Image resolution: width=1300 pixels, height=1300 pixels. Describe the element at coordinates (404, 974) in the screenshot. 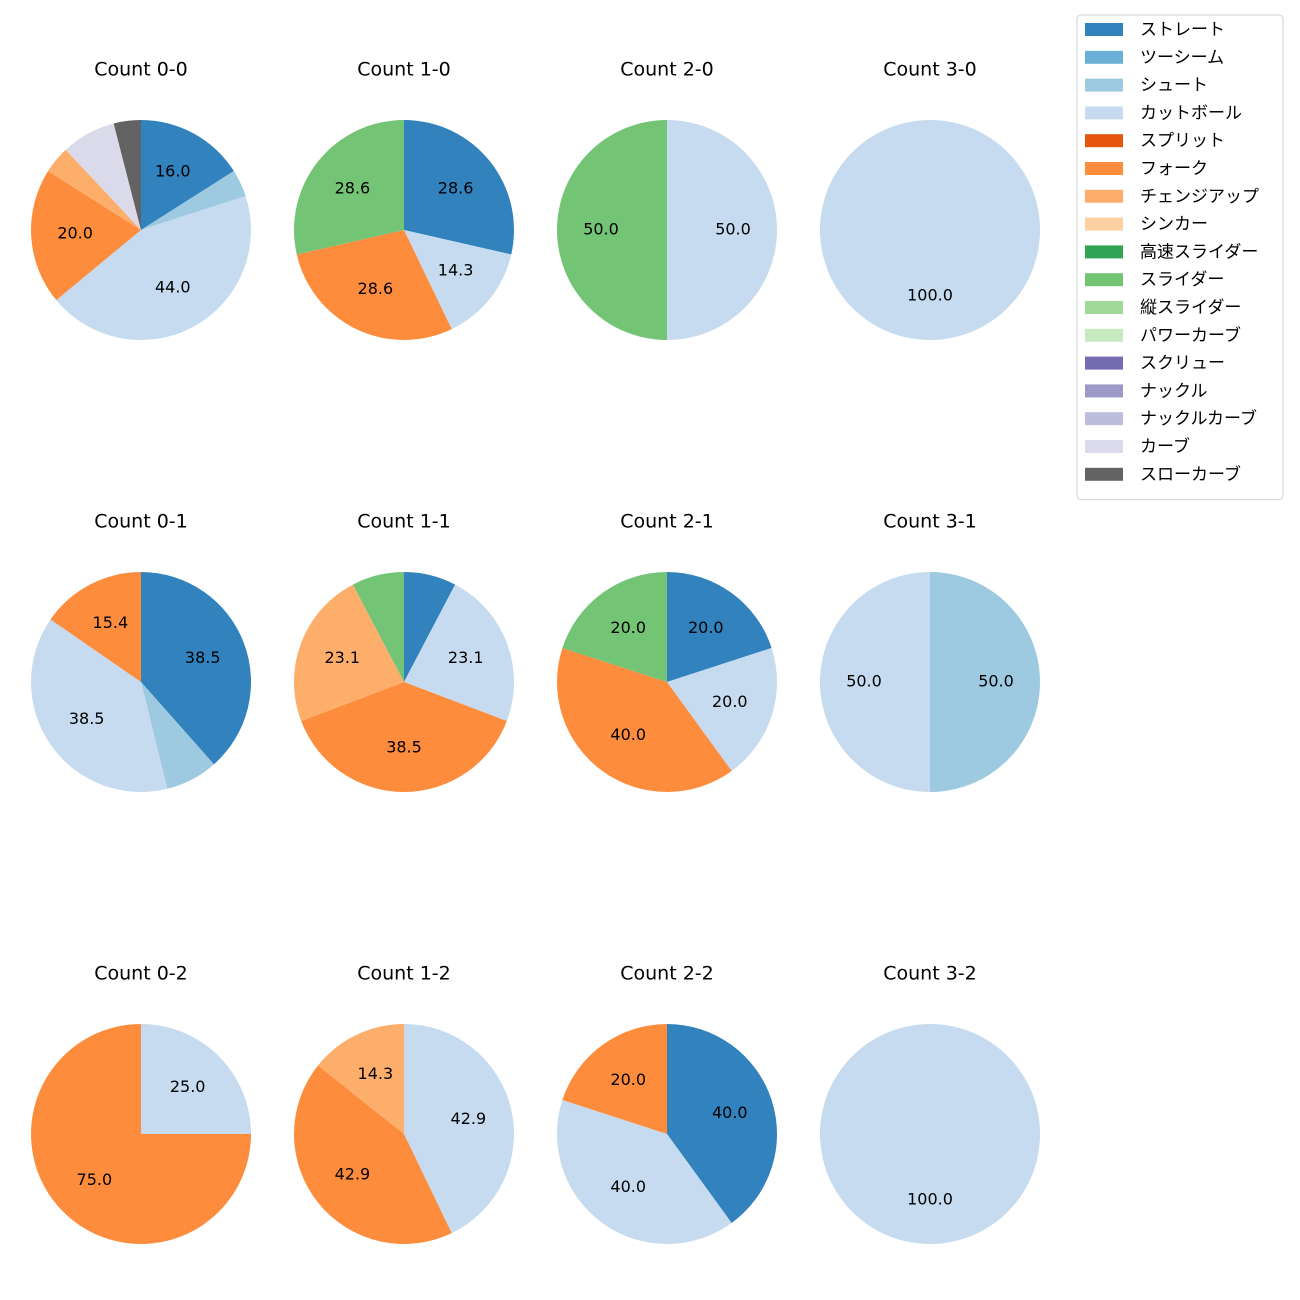

I see `pie-title: Count 1-2` at that location.